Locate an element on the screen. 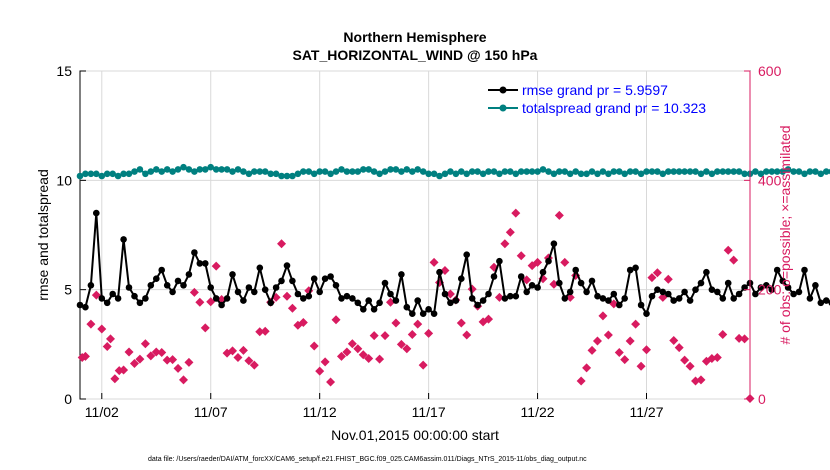 The height and width of the screenshot is (470, 830). x-tick-label: 11/17 is located at coordinates (429, 412).